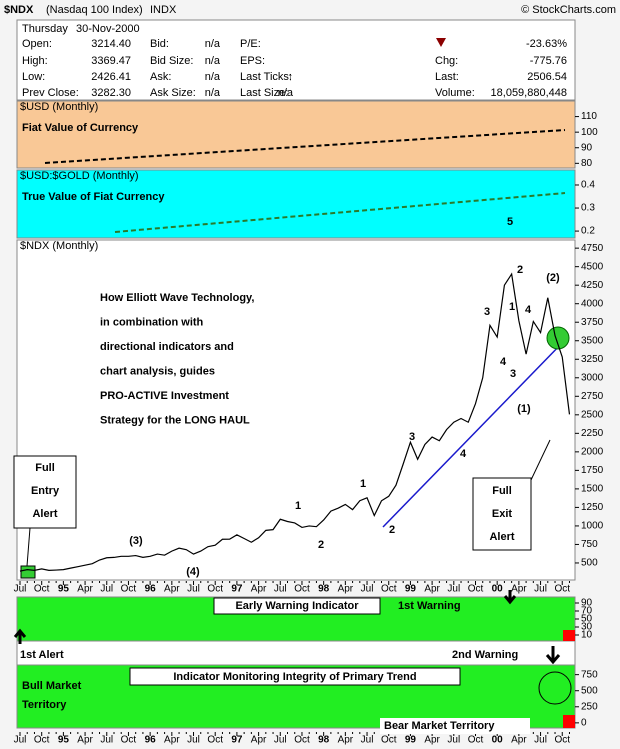 The width and height of the screenshot is (620, 749). Describe the element at coordinates (19, 10) in the screenshot. I see `symbol: $NDX` at that location.